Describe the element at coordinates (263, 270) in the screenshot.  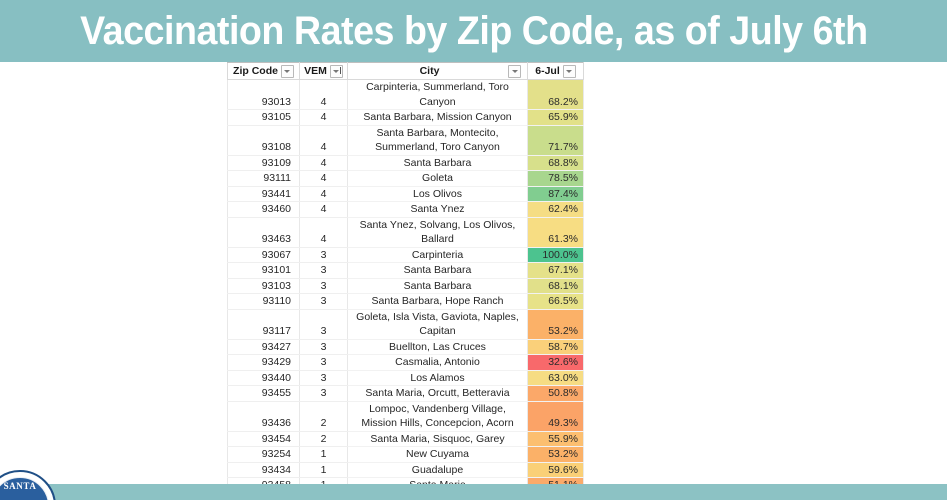
I see `cell-zip-code: 93101` at that location.